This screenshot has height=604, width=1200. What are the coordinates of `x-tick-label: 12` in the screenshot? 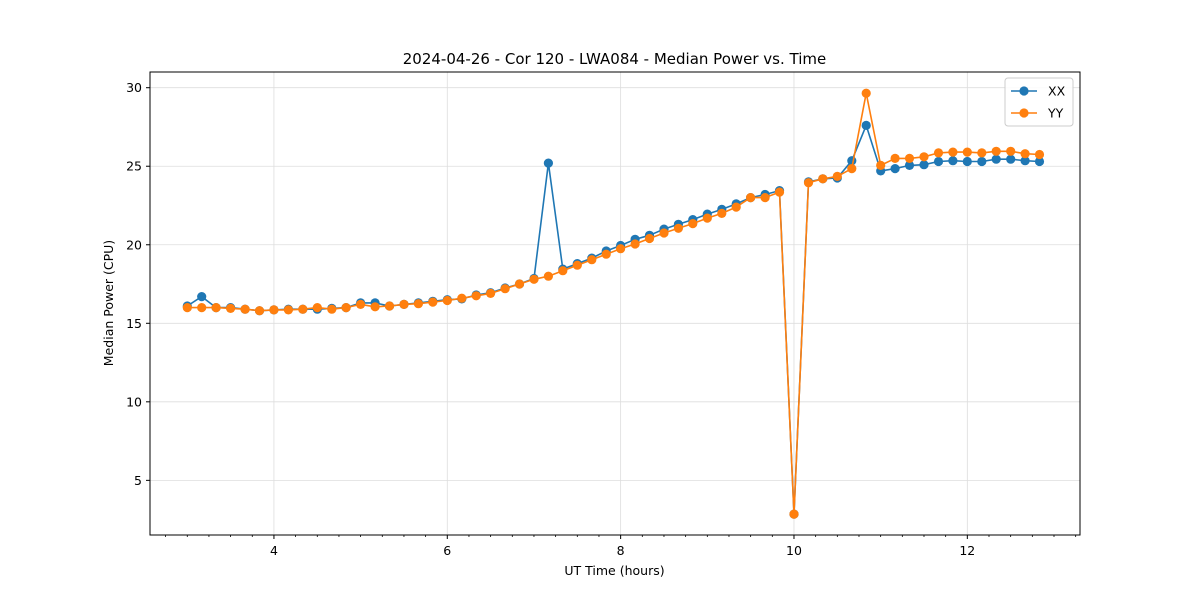 It's located at (967, 550).